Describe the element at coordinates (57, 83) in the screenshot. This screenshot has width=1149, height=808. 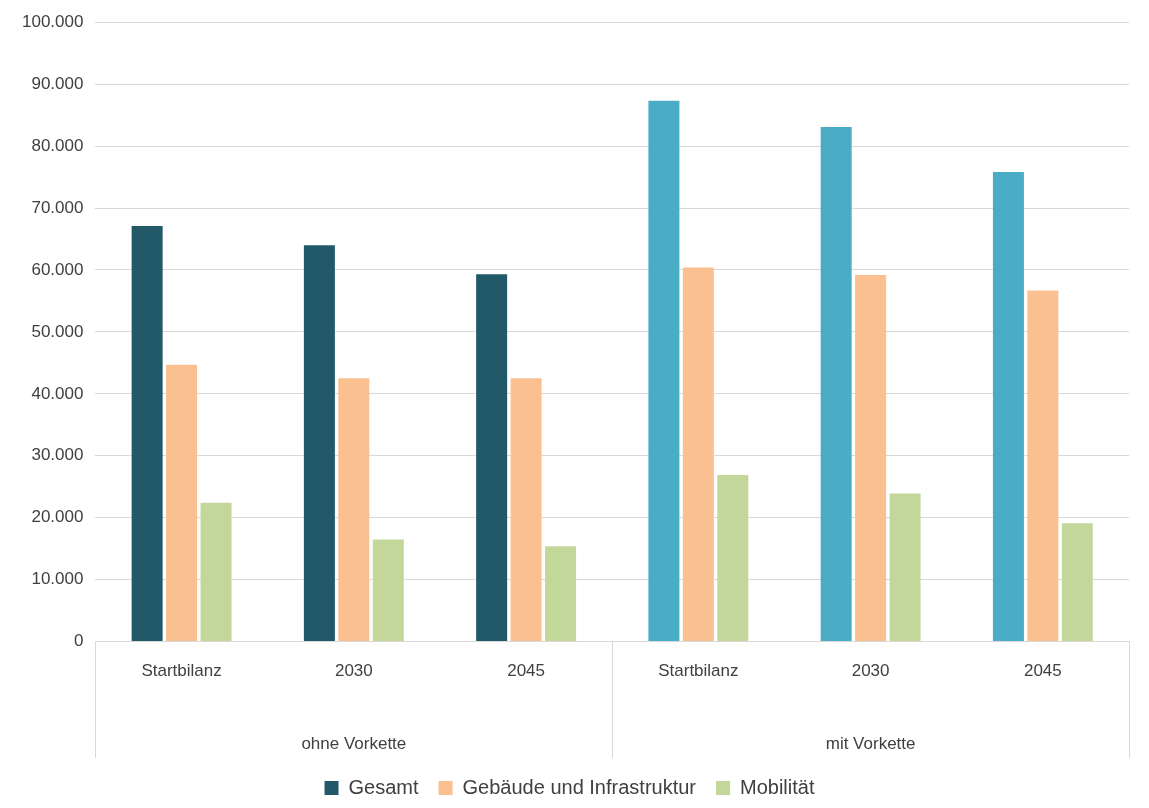
I see `y-tick-label: 90.000` at that location.